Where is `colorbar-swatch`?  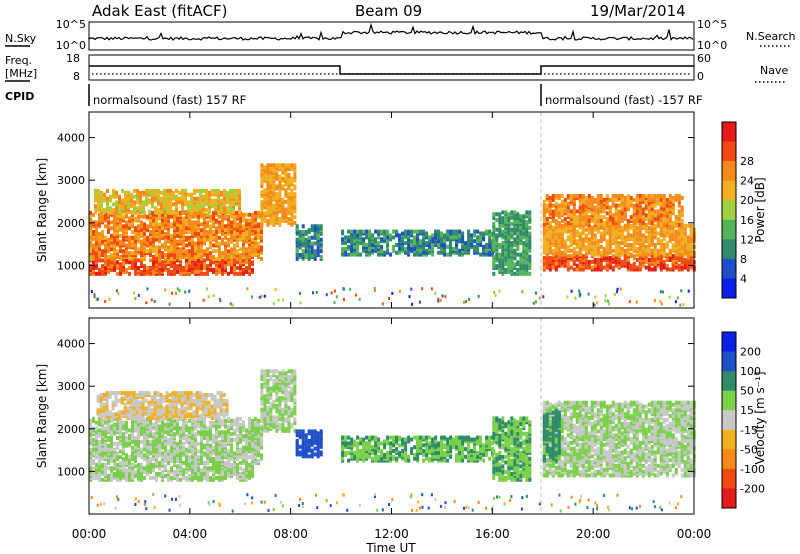
colorbar-swatch is located at coordinates (729, 171).